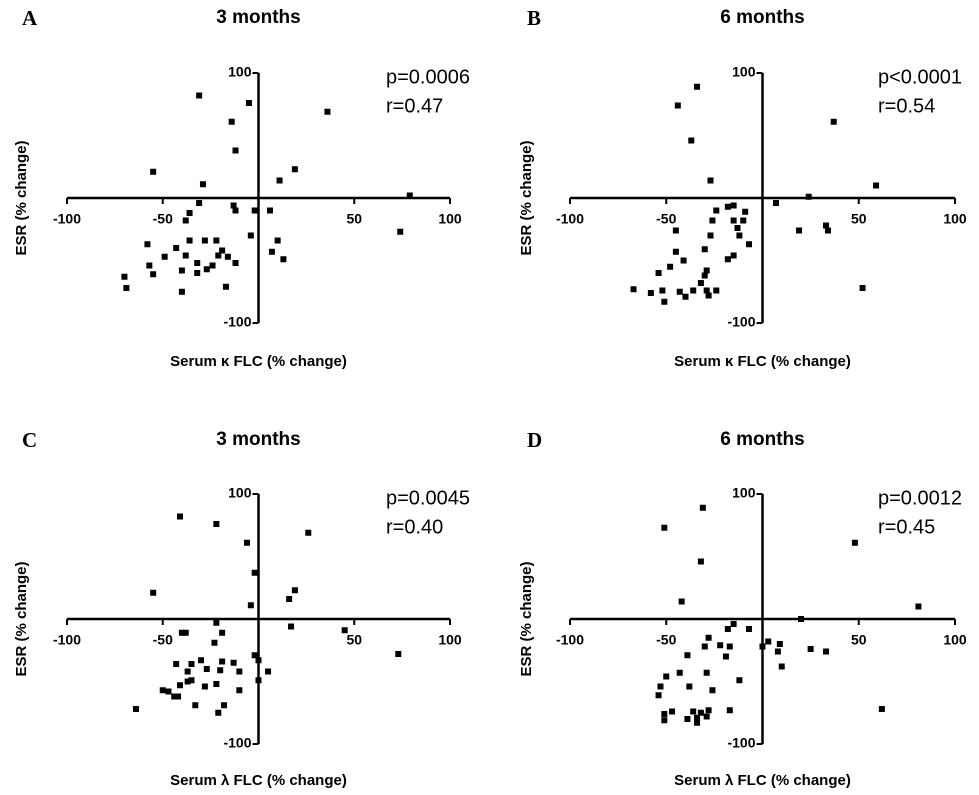 The width and height of the screenshot is (979, 795). I want to click on panel-letter: B, so click(534, 18).